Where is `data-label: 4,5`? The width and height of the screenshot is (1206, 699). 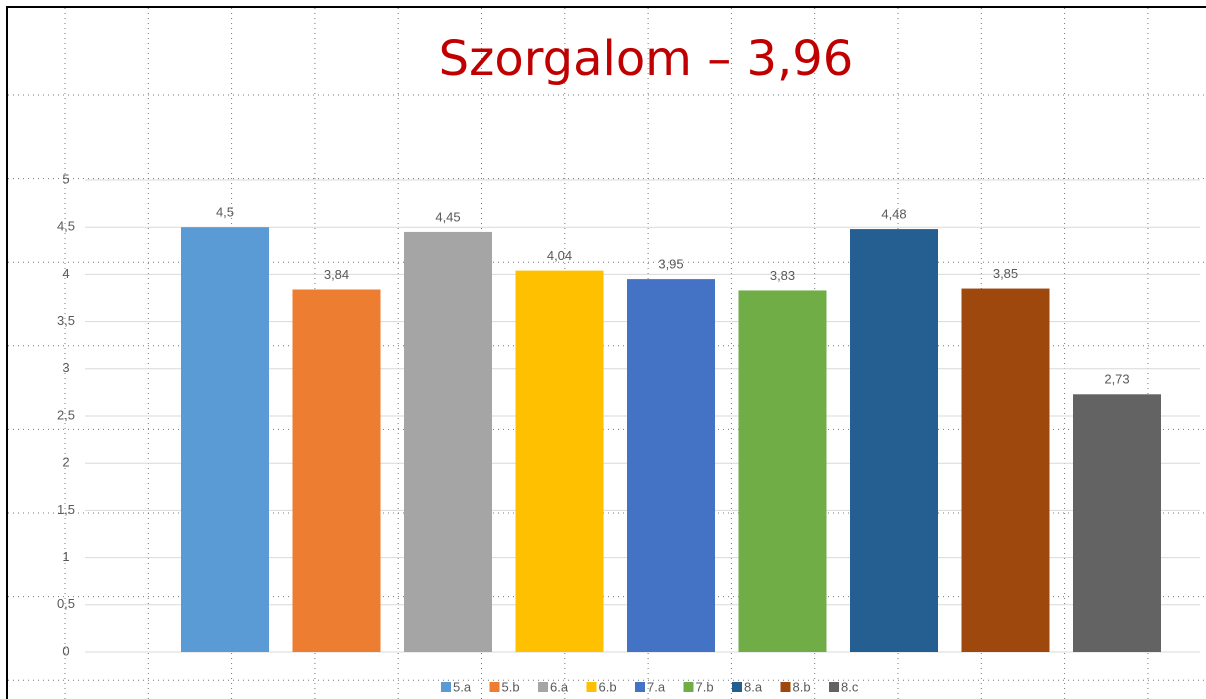 data-label: 4,5 is located at coordinates (225, 212).